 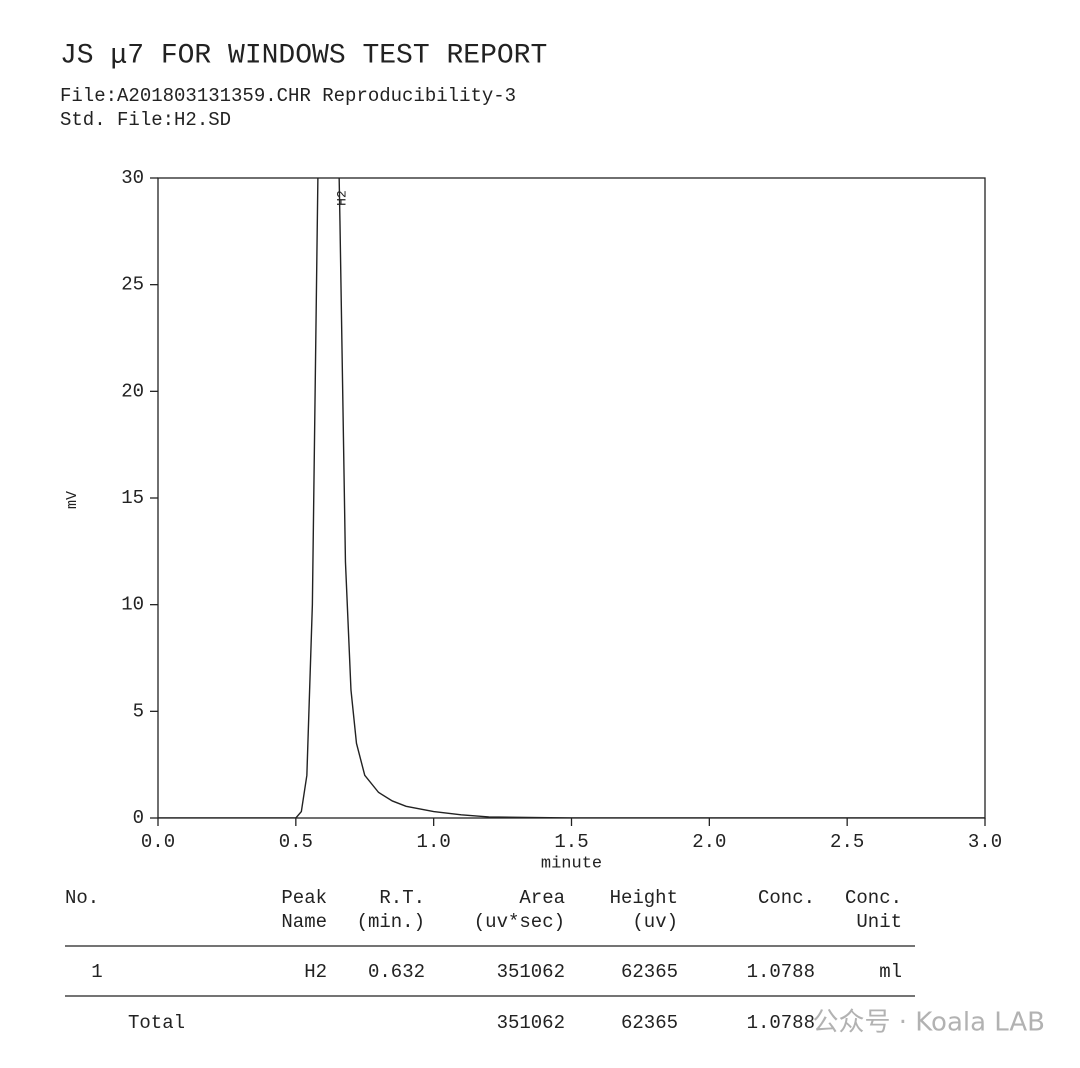 What do you see at coordinates (391, 922) in the screenshot?
I see `column-header: (min.)` at bounding box center [391, 922].